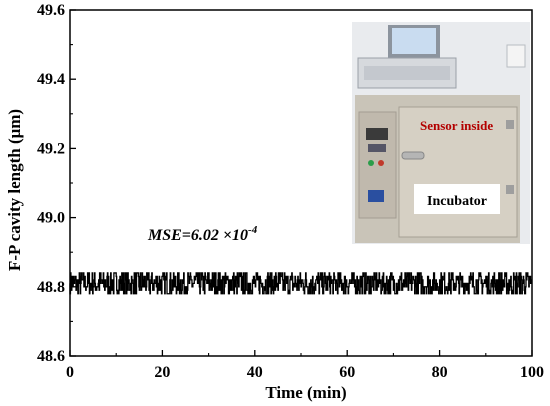 Image resolution: width=550 pixels, height=406 pixels. Describe the element at coordinates (51, 356) in the screenshot. I see `y-tick-label: 48.6` at that location.